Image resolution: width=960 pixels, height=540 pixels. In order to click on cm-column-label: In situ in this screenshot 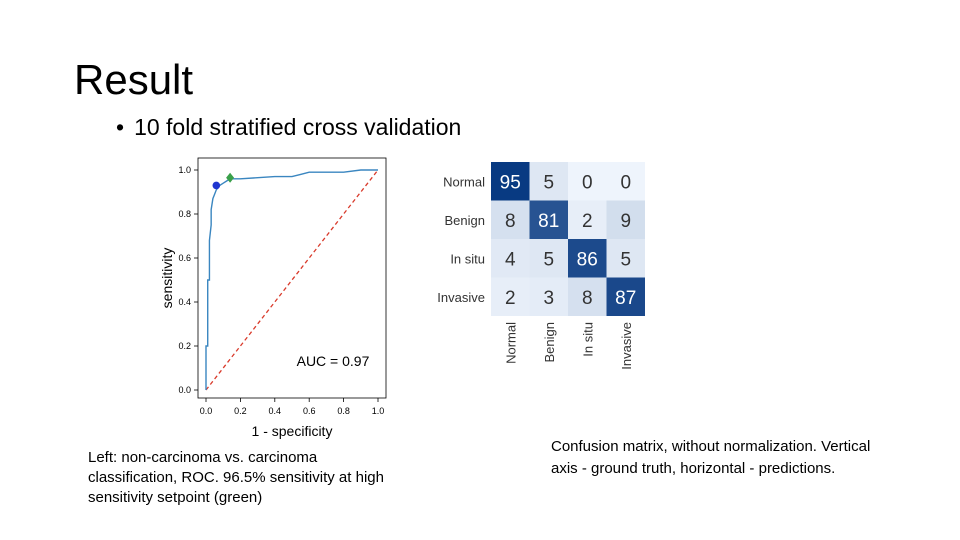, I will do `click(587, 339)`.